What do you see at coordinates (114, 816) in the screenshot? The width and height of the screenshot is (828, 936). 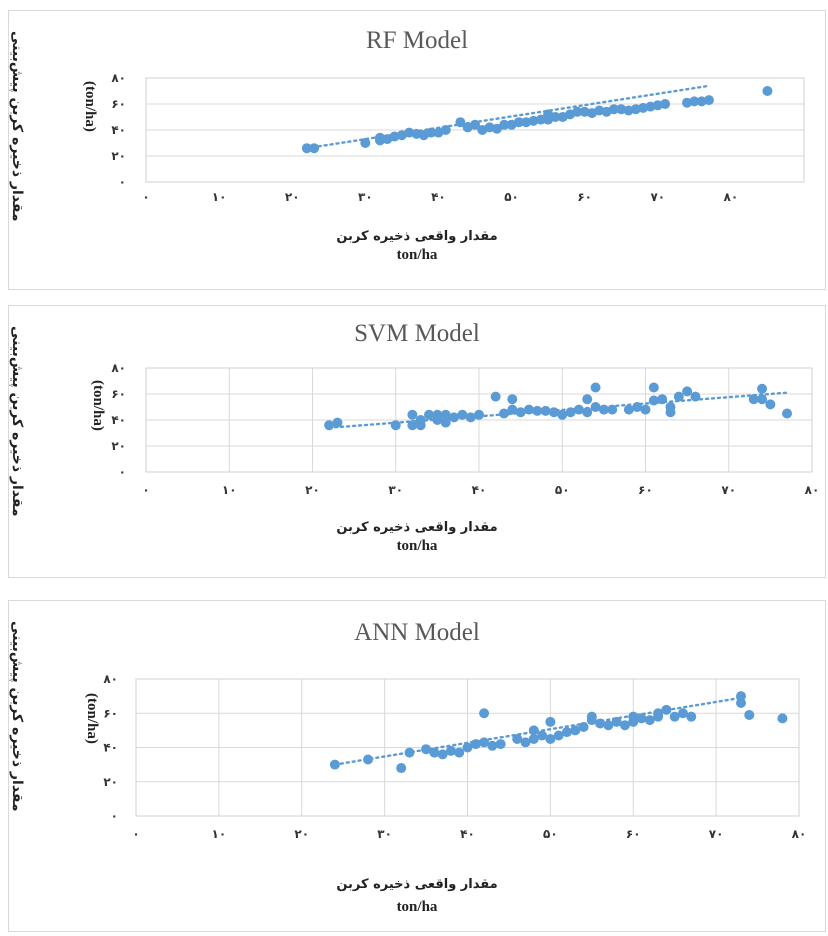 I see `y-tick-label: ۰` at bounding box center [114, 816].